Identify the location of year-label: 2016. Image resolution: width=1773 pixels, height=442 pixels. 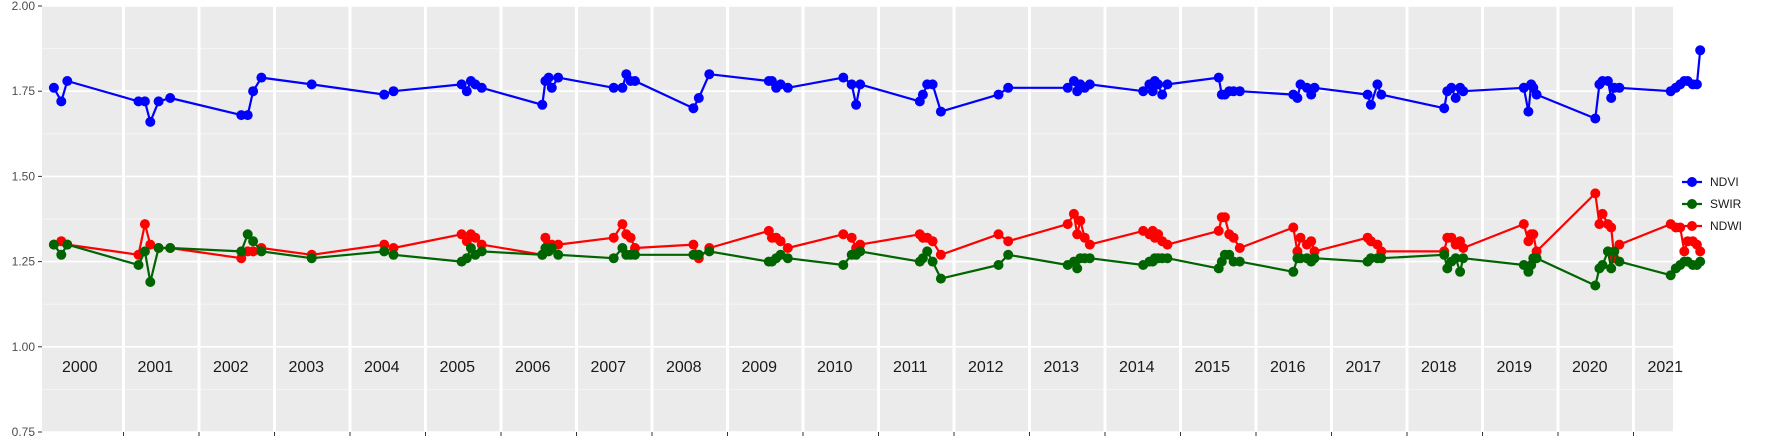
(1288, 367).